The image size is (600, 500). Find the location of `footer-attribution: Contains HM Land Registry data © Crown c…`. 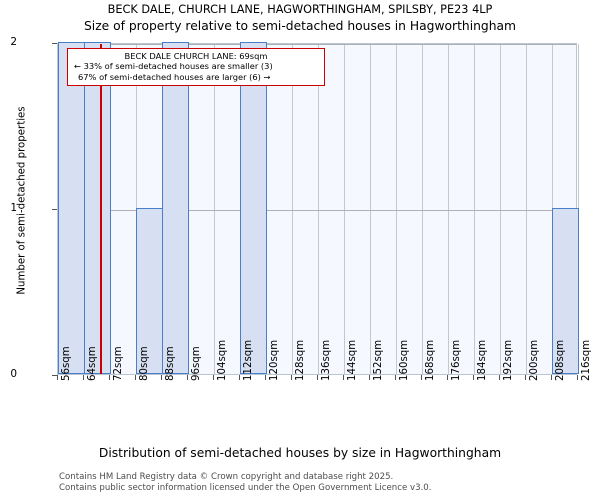

footer-attribution: Contains HM Land Registry data © Crown c… is located at coordinates (329, 482).